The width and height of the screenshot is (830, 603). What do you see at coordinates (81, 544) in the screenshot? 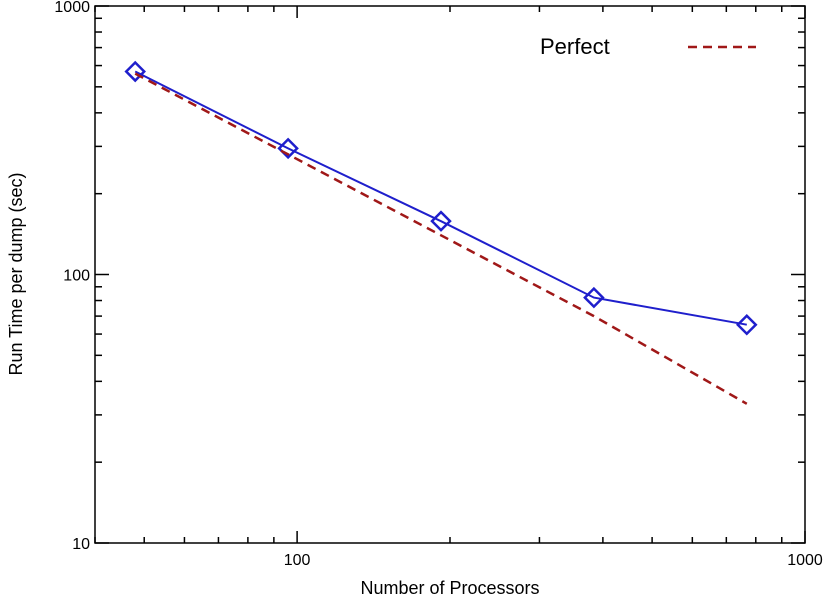
I see `y-tick-label: 10` at bounding box center [81, 544].